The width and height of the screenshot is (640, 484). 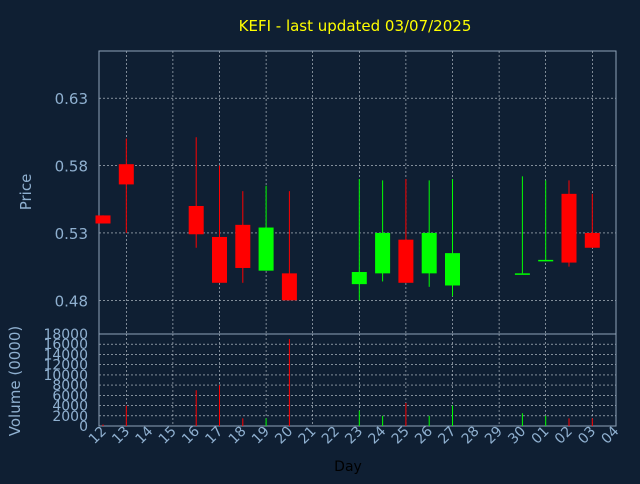 I want to click on volume-y-axis-label: Volume (0000), so click(x=15, y=381).